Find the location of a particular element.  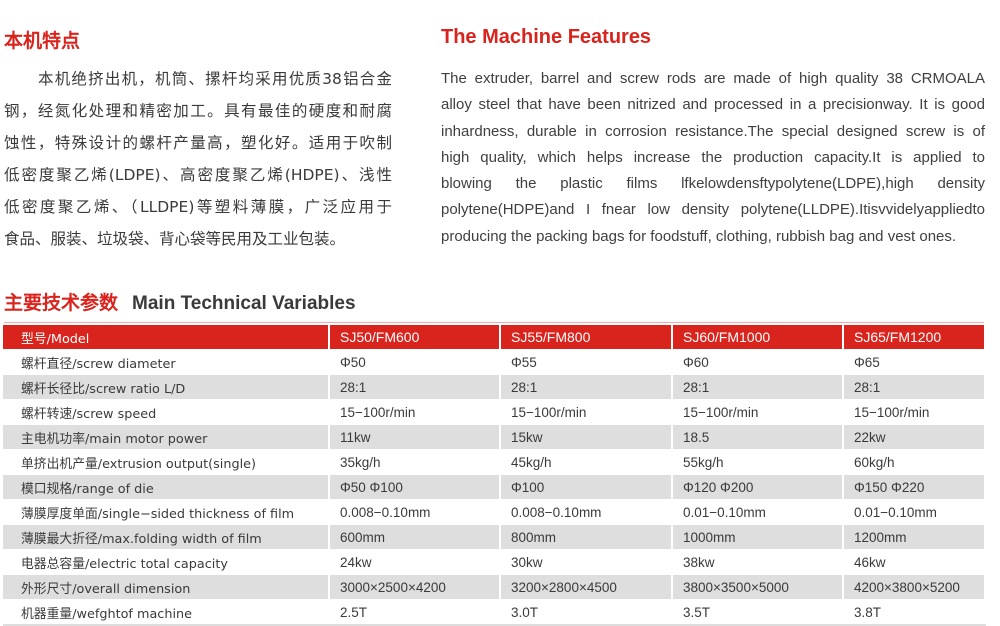

divider is located at coordinates (494, 322).